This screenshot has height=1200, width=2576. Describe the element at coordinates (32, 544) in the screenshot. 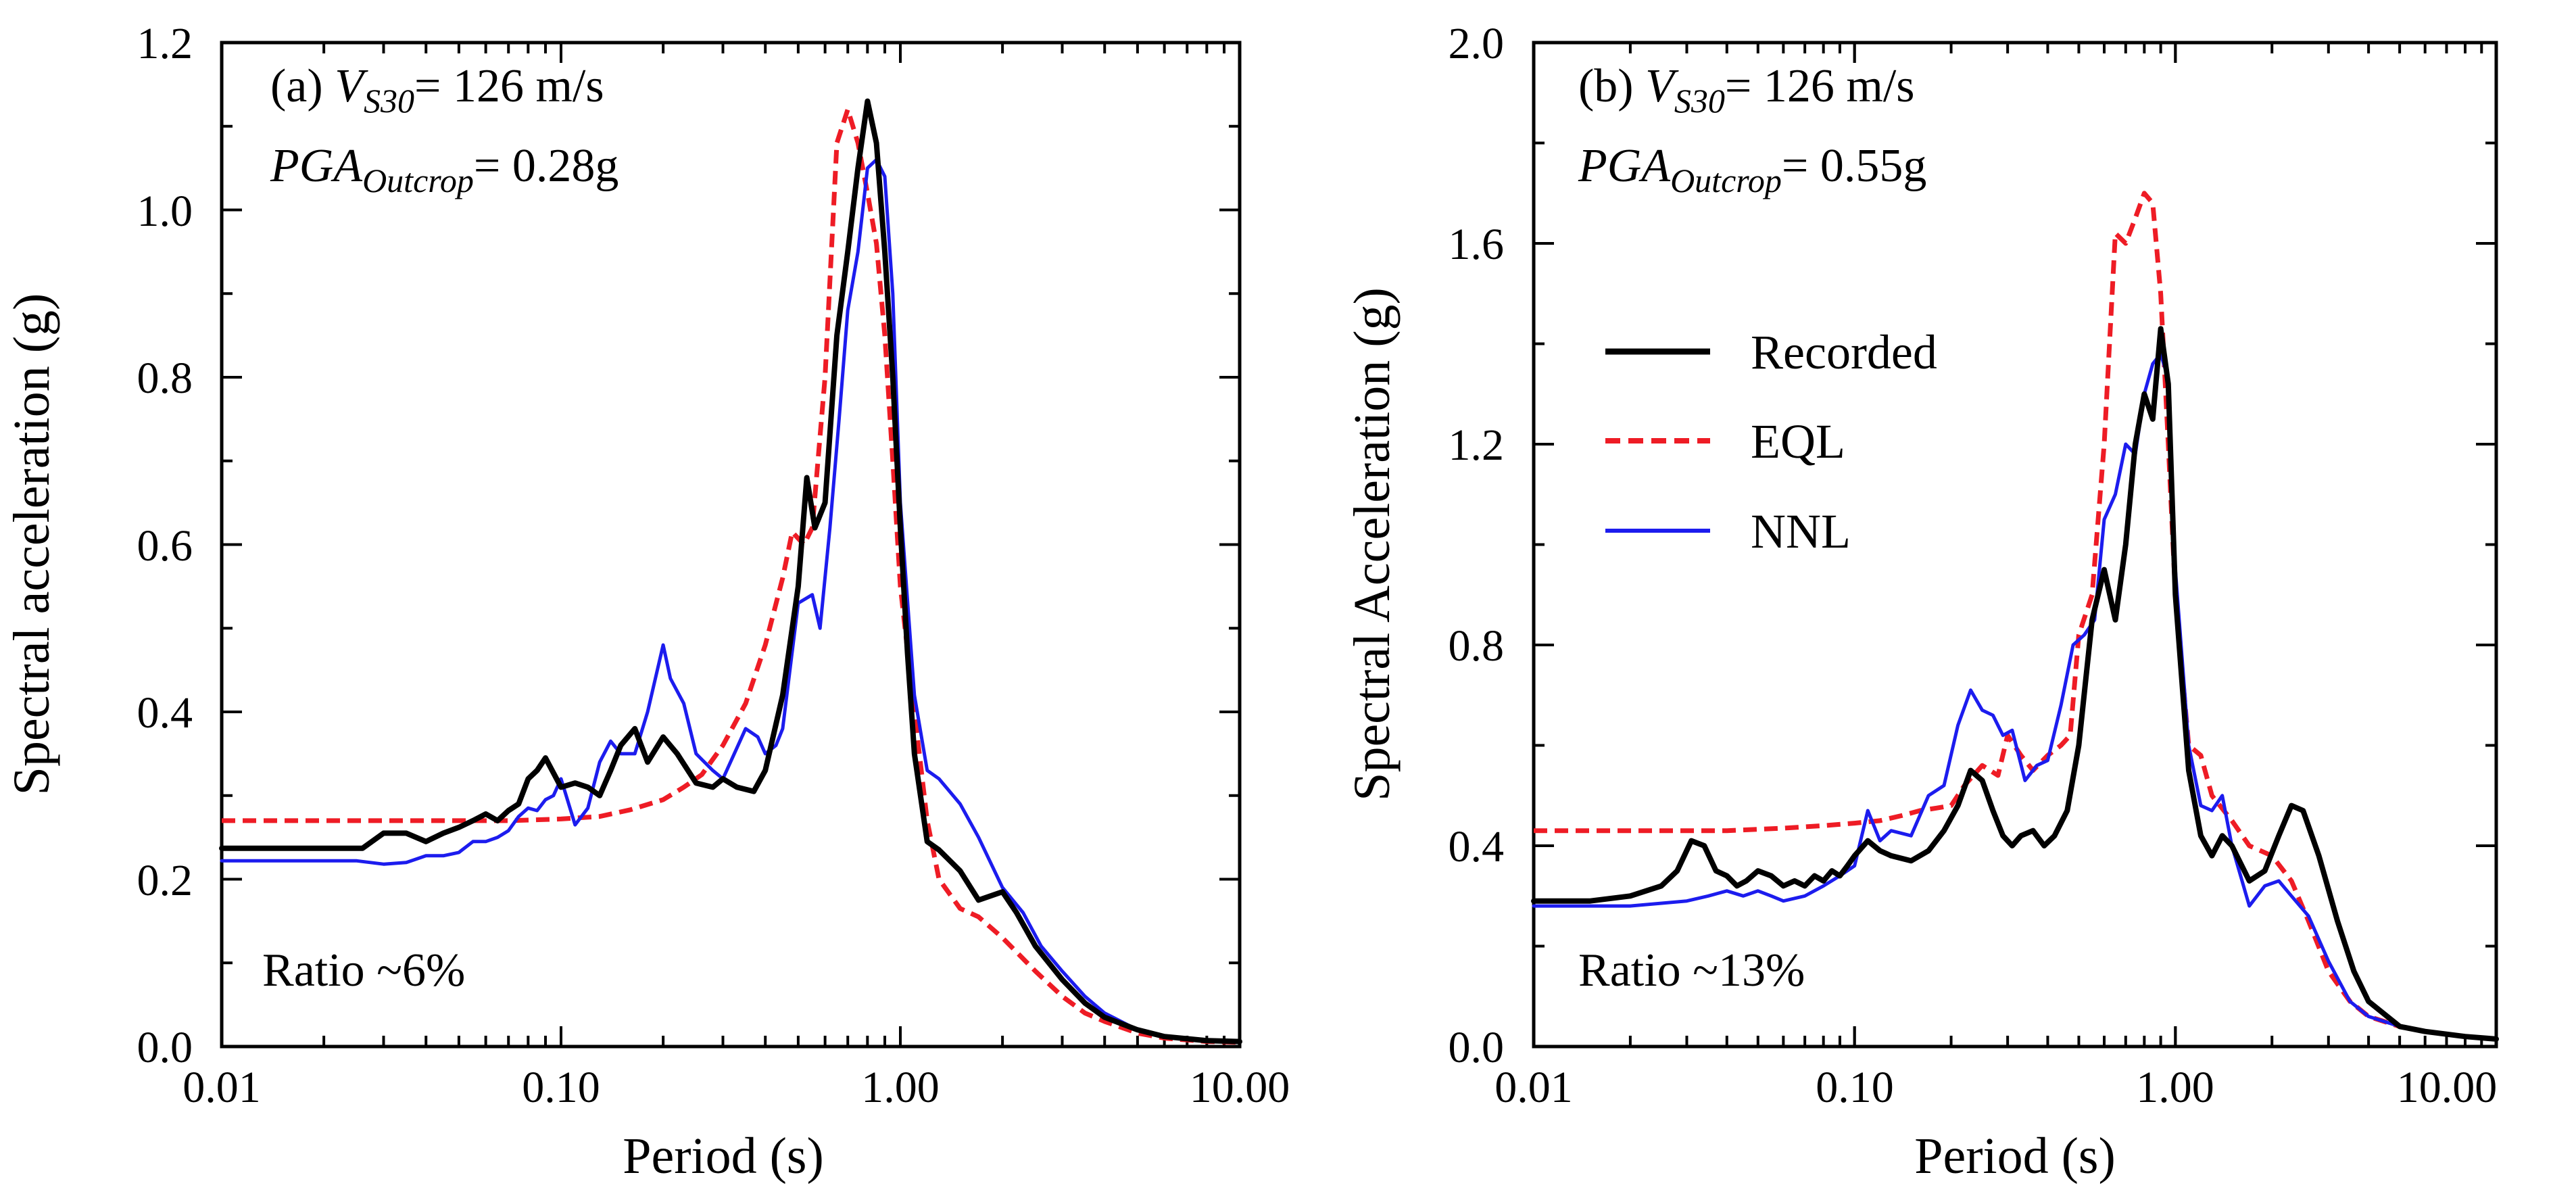

I see `panel-a-y-axis-title: Spectral acceleration (g)` at that location.